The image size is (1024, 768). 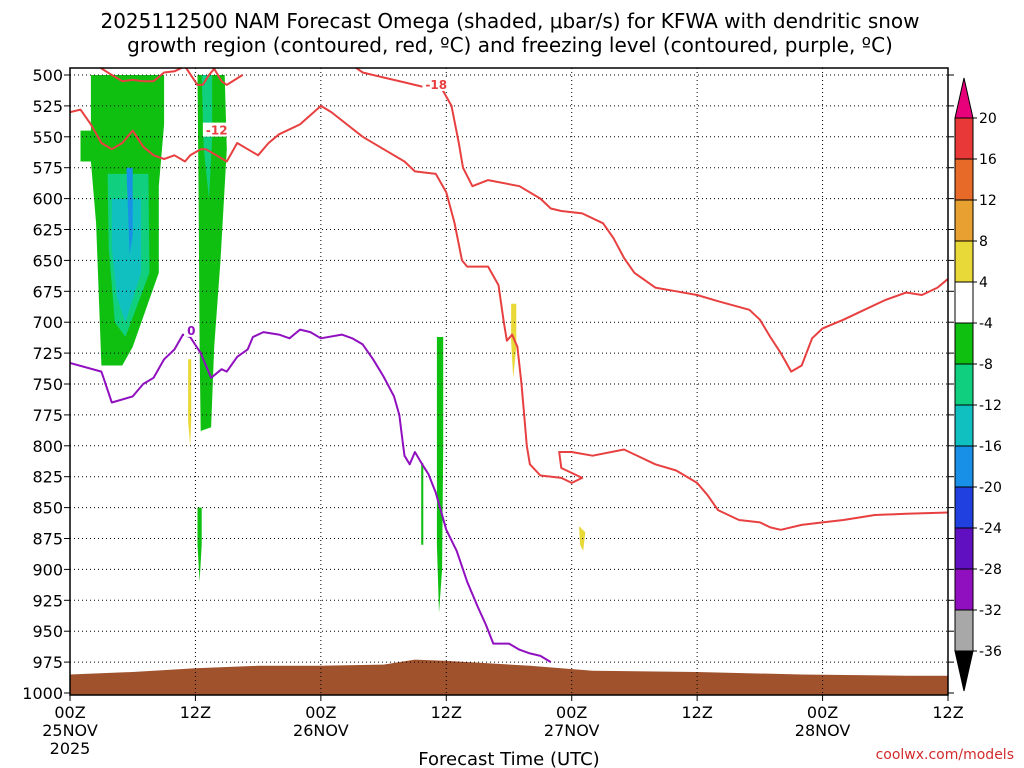 What do you see at coordinates (947, 712) in the screenshot?
I see `x-tick-label-84-1: 12Z` at bounding box center [947, 712].